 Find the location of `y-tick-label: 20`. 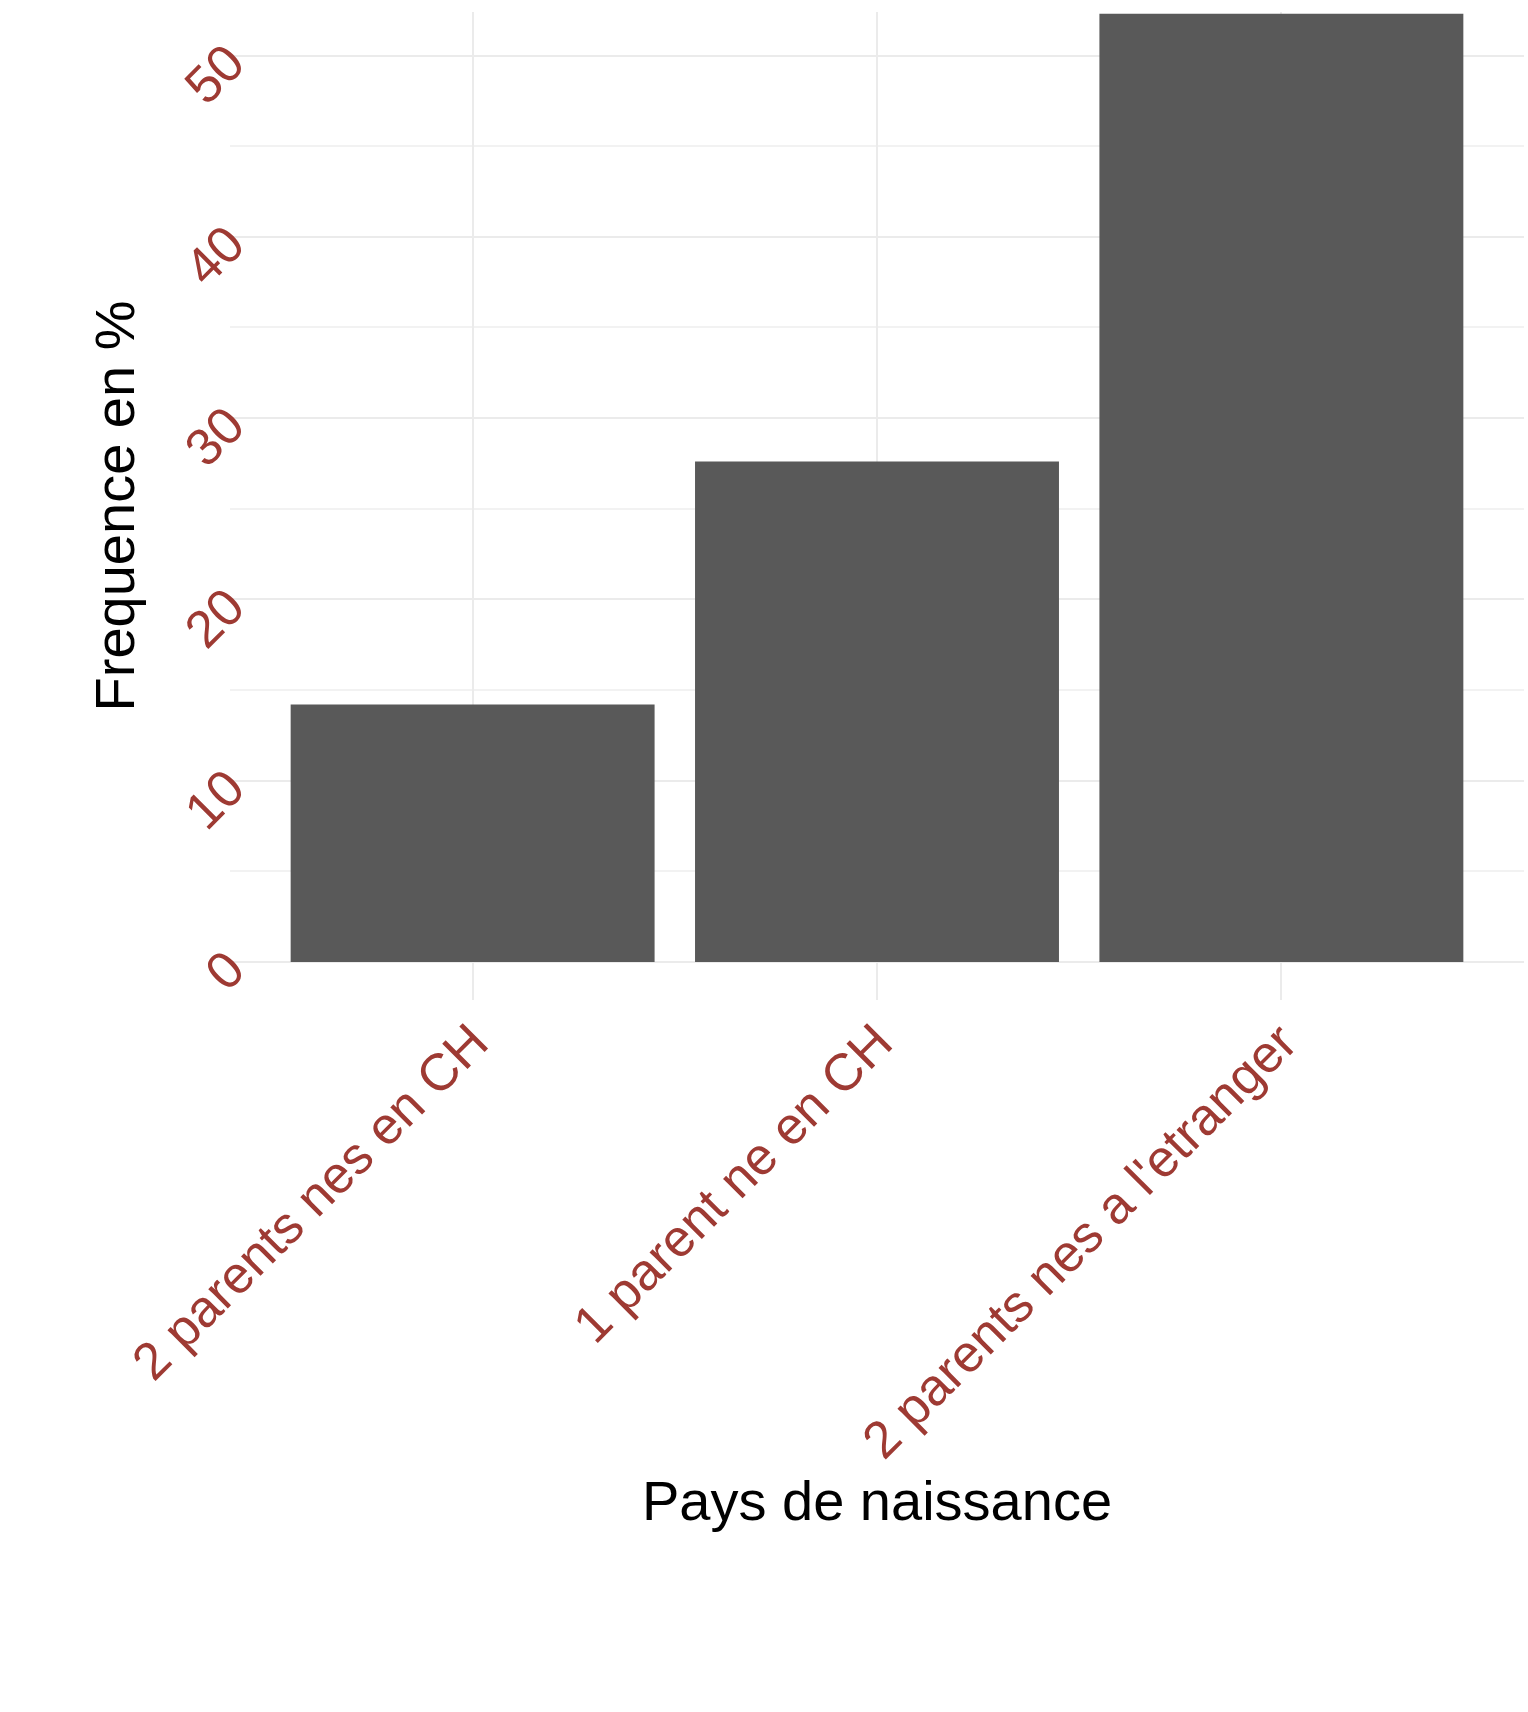

y-tick-label: 20 is located at coordinates (214, 617).